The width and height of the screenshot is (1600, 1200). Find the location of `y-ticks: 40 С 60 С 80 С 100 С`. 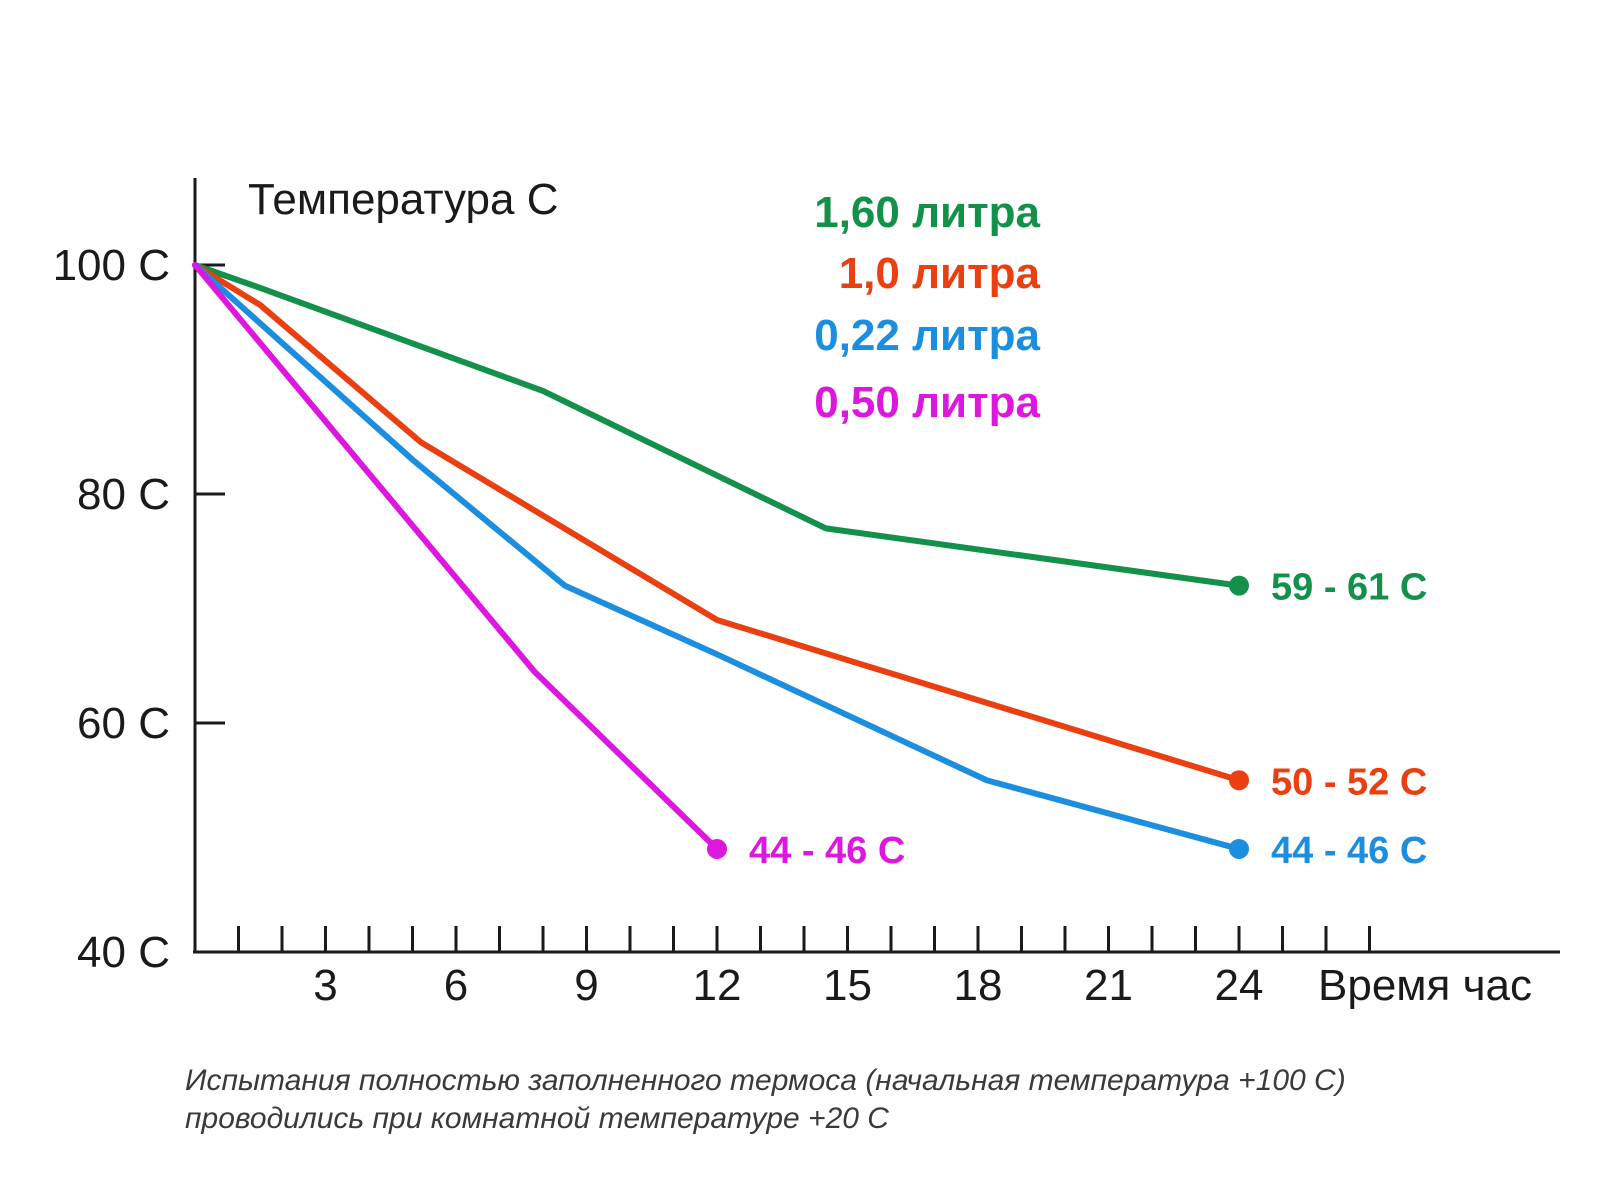

y-ticks: 40 С 60 С 80 С 100 С is located at coordinates (139, 609).